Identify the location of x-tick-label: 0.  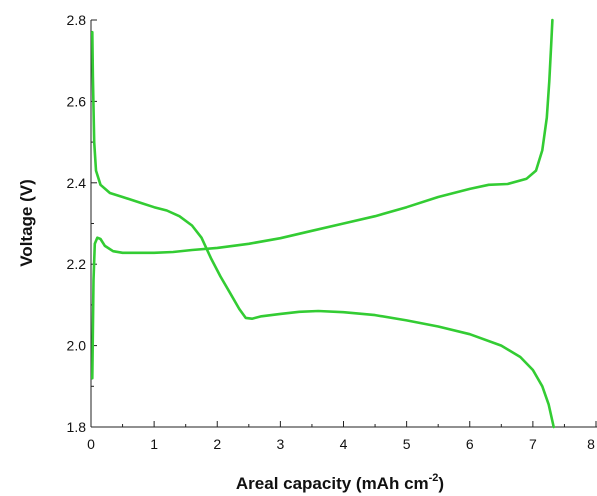
(91, 444).